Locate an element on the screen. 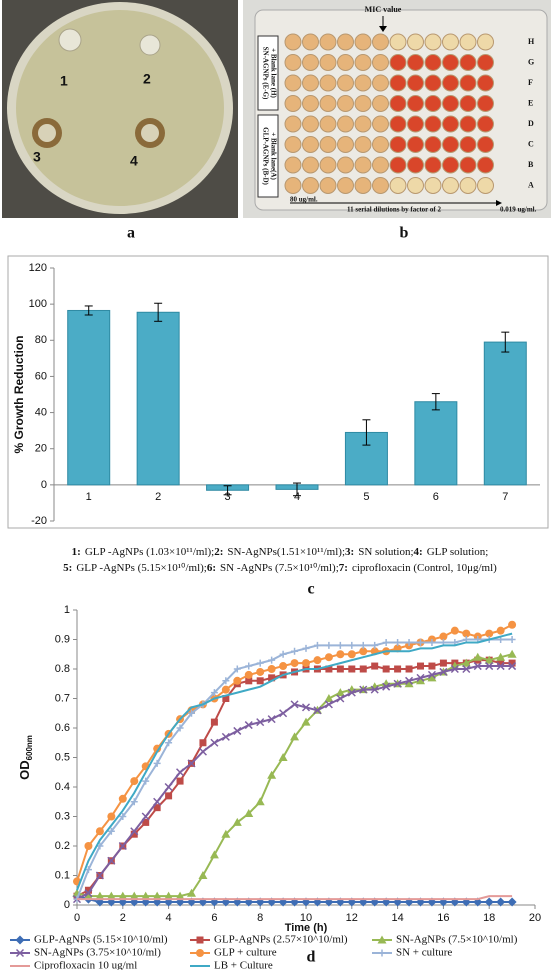 Image resolution: width=553 pixels, height=970 pixels. well-grid is located at coordinates (389, 113).